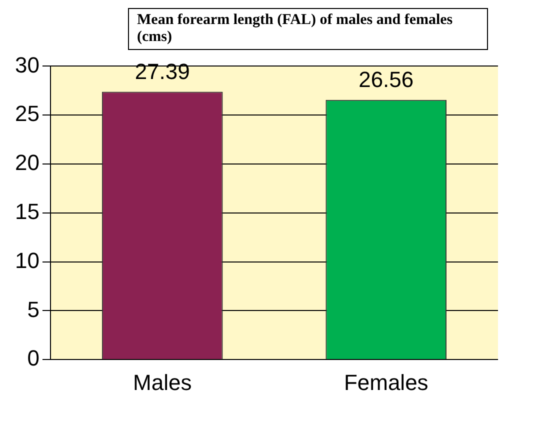 This screenshot has height=423, width=536. I want to click on x-tick-label: Males, so click(162, 382).